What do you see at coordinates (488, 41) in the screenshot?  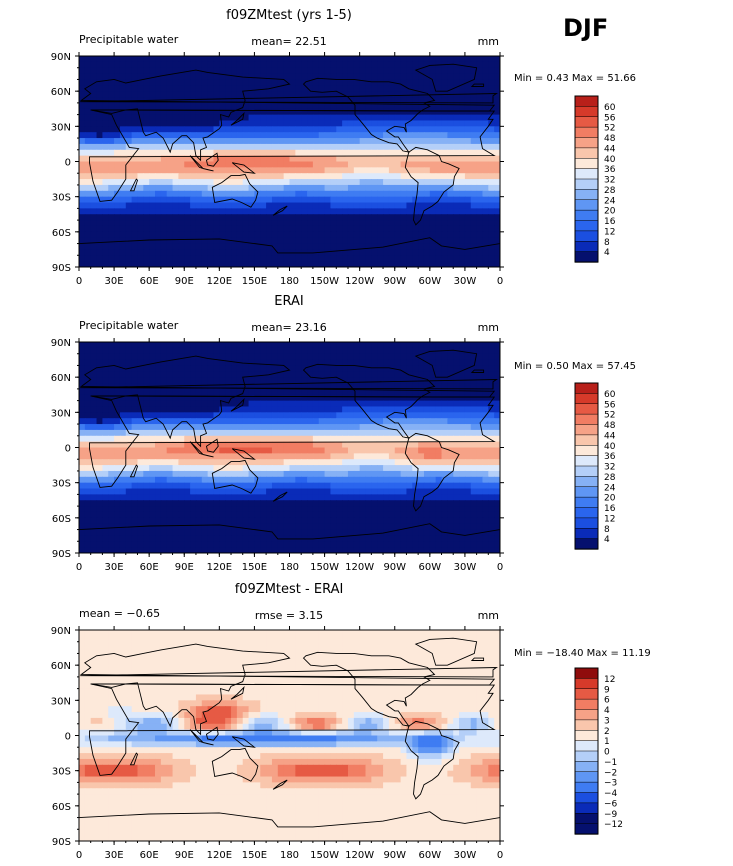 I see `units-label: mm` at bounding box center [488, 41].